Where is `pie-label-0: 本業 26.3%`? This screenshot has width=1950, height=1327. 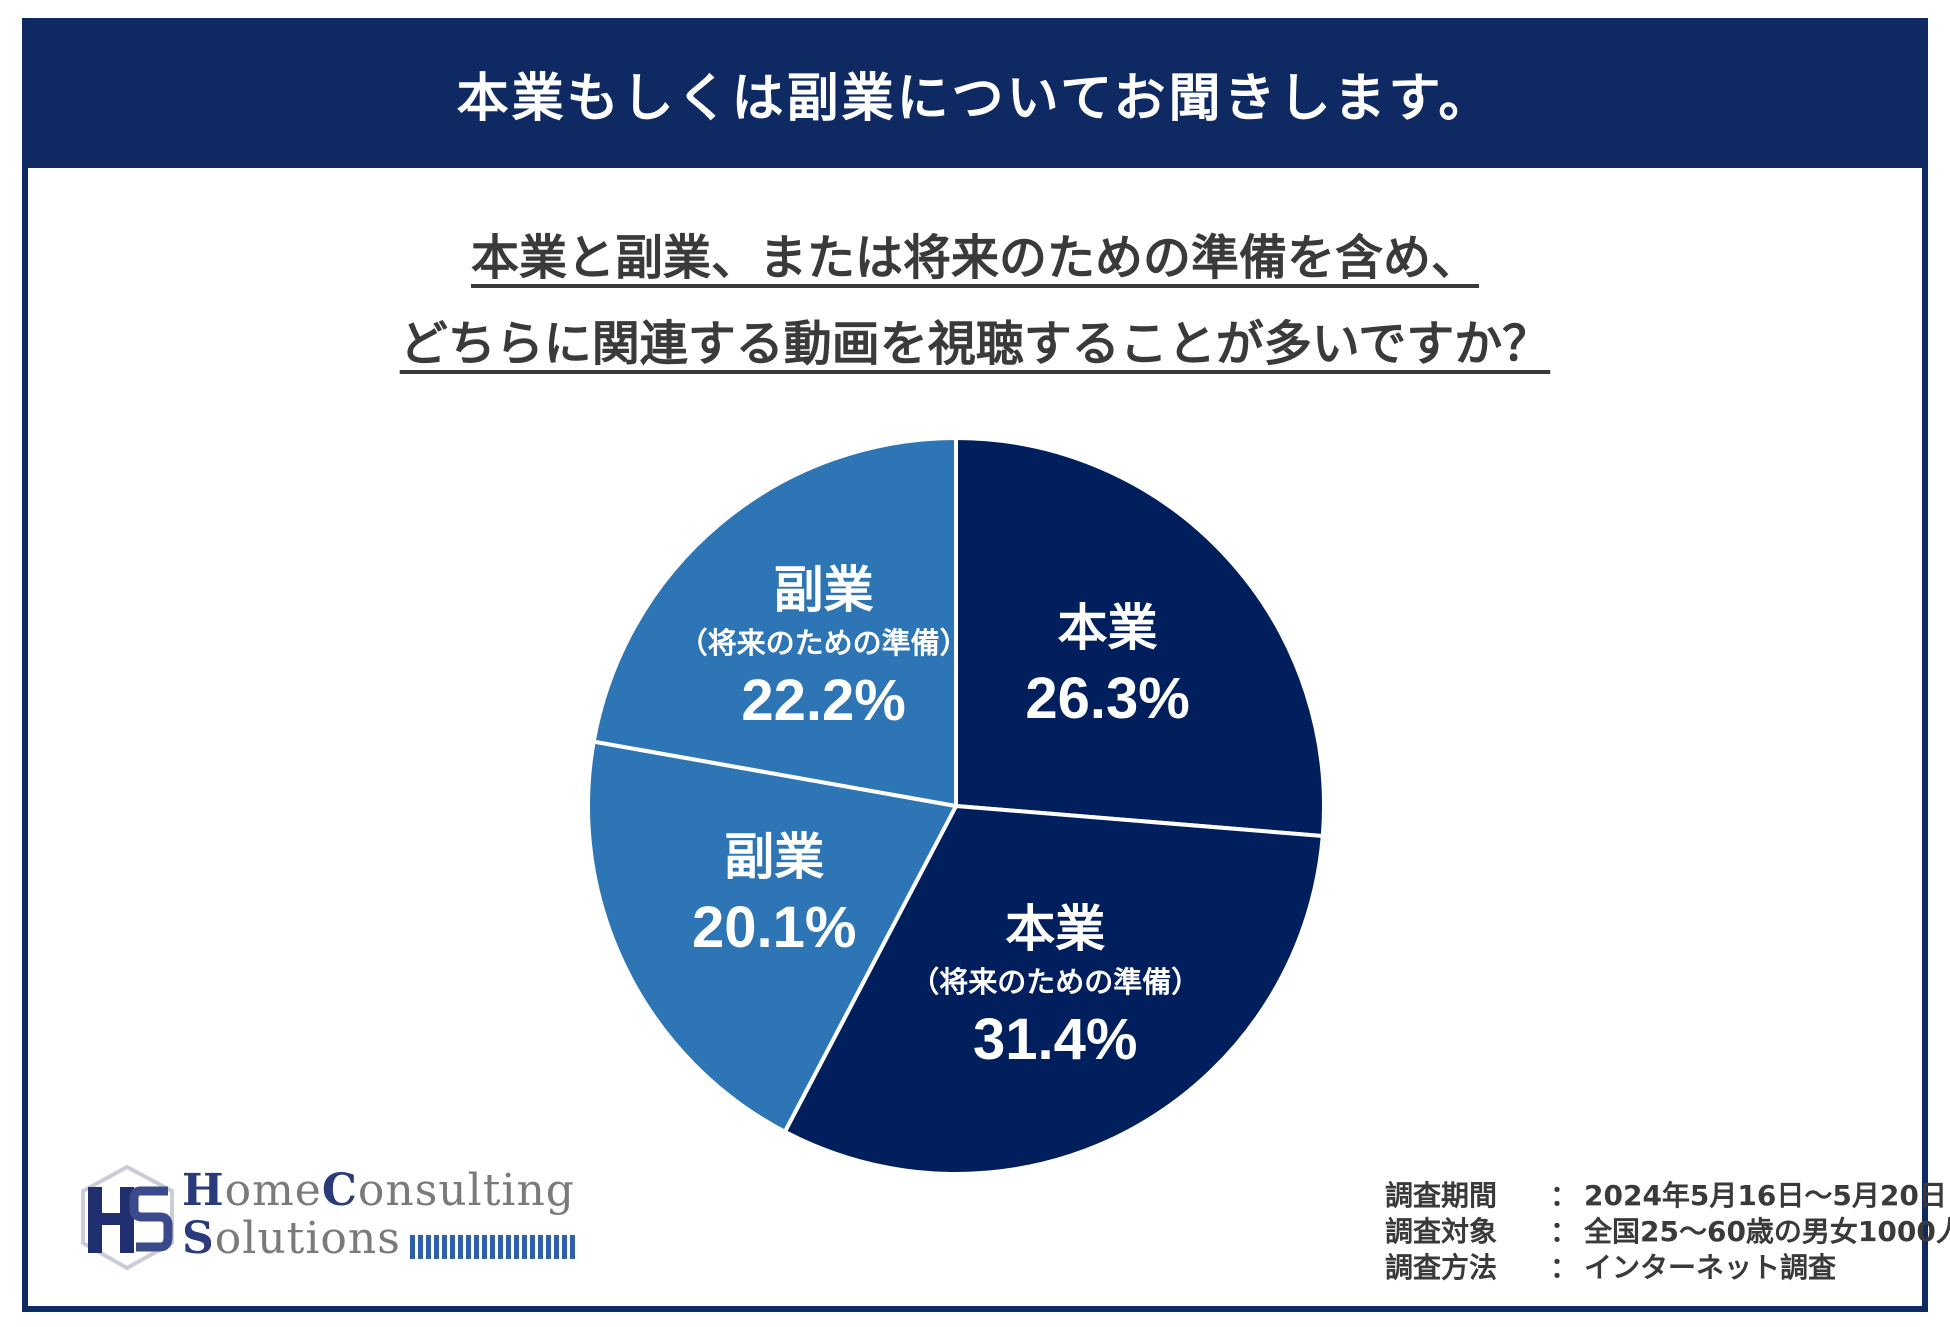
pie-label-0: 本業 26.3% is located at coordinates (1107, 666).